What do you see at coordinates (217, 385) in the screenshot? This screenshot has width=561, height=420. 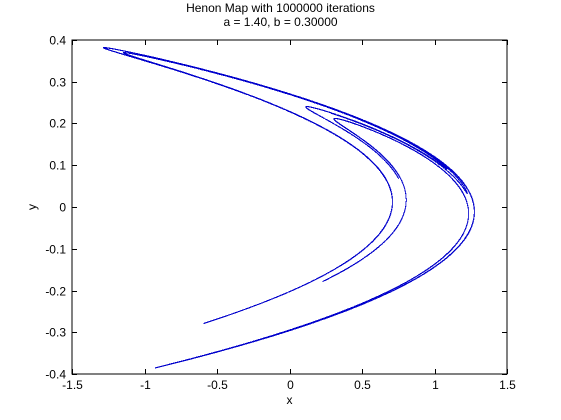 I see `x-tick-label: -0.5` at bounding box center [217, 385].